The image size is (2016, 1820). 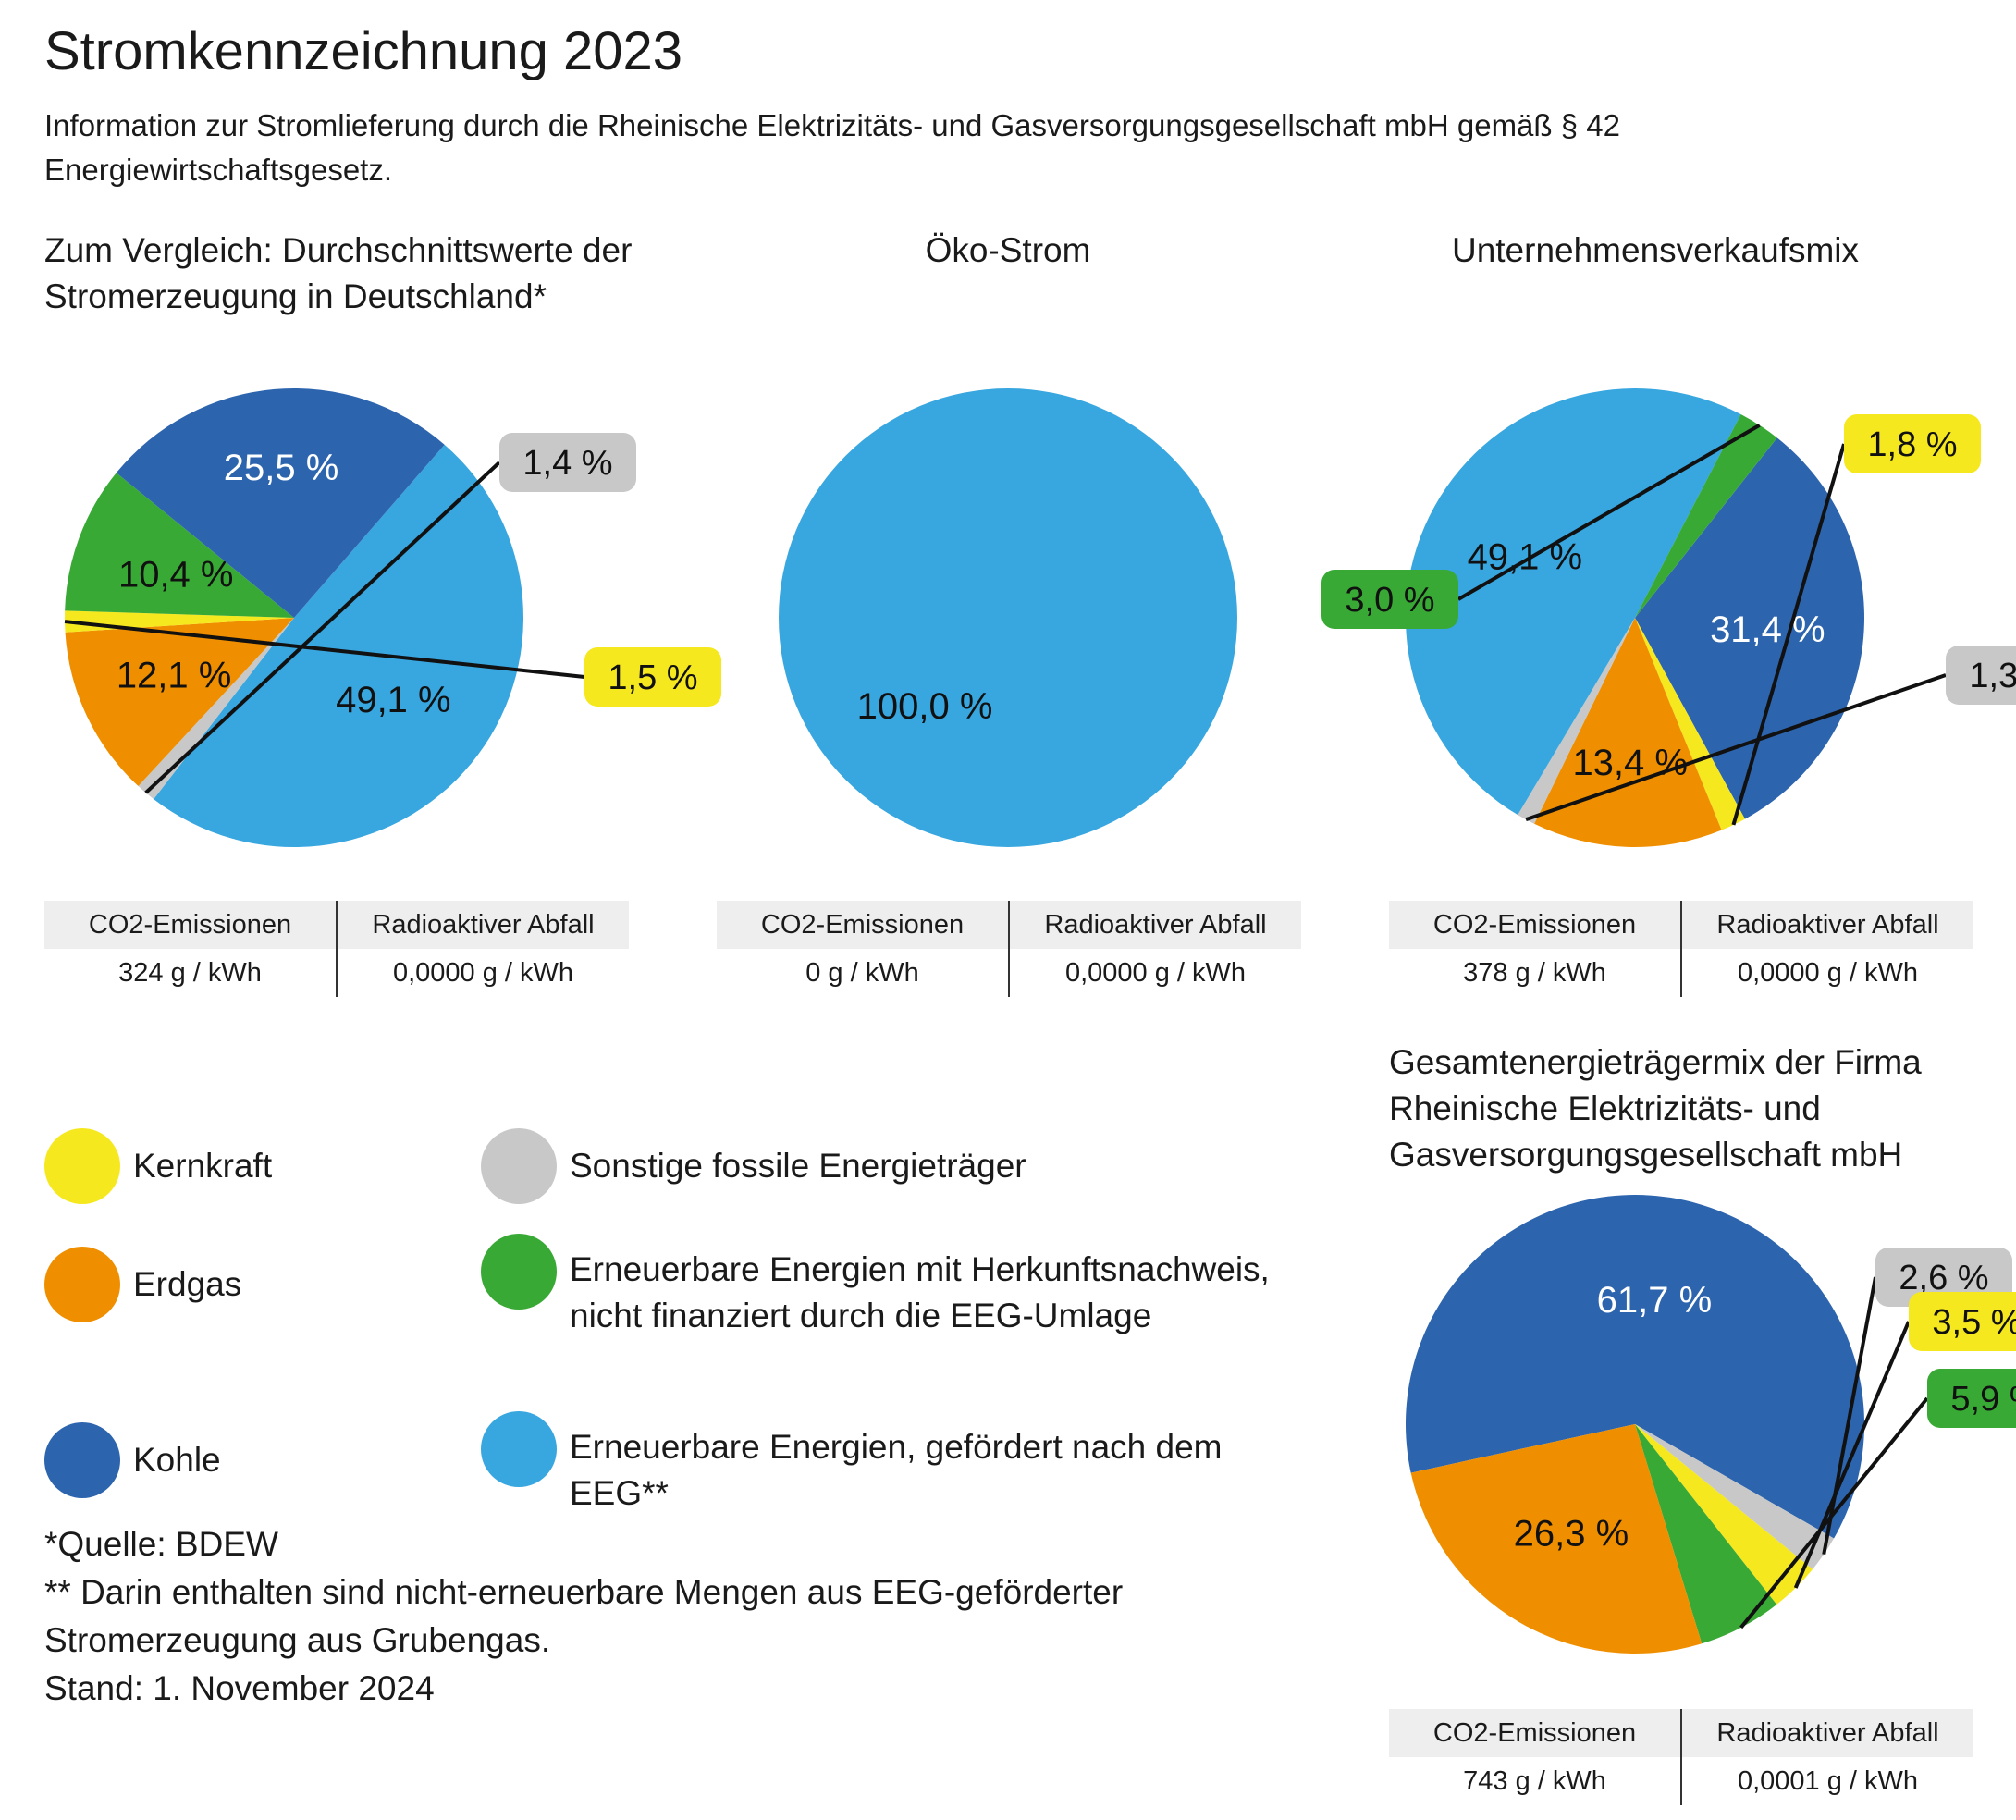 What do you see at coordinates (798, 1166) in the screenshot?
I see `legend-label: Sonstige fossile Energieträger` at bounding box center [798, 1166].